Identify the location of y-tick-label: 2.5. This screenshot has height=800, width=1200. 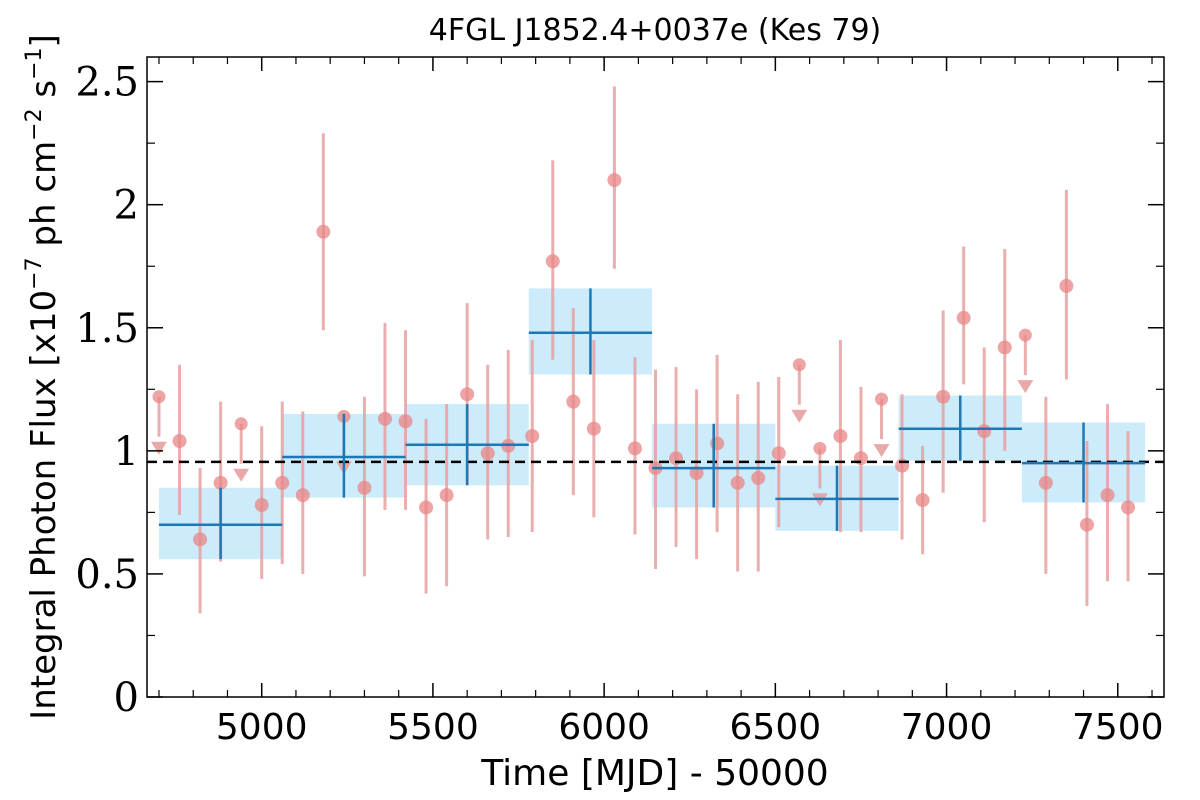
(107, 83).